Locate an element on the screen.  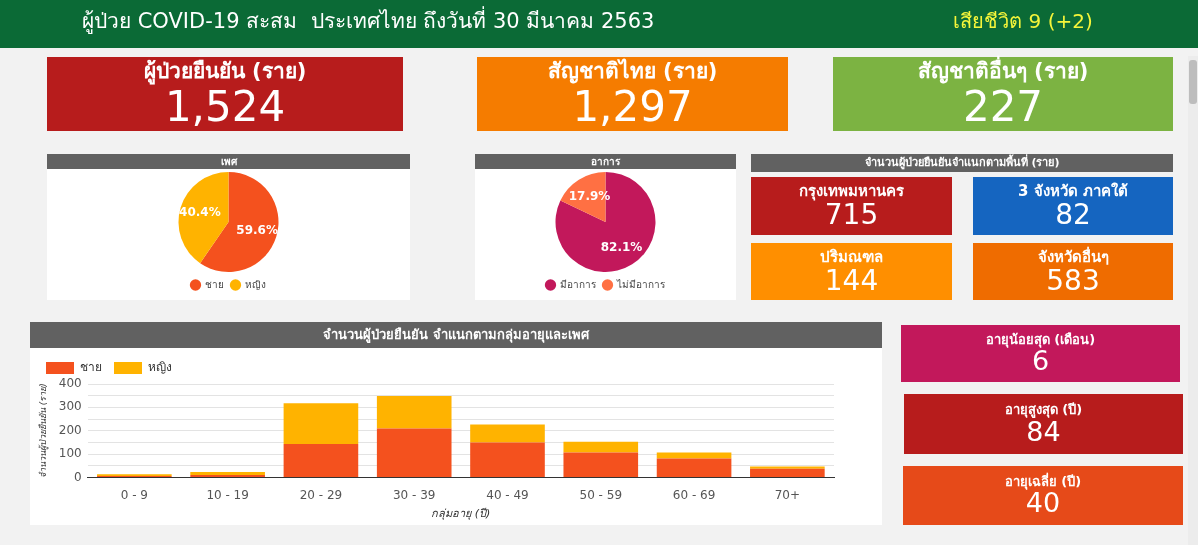
y-tick-label: 0 is located at coordinates (78, 476).